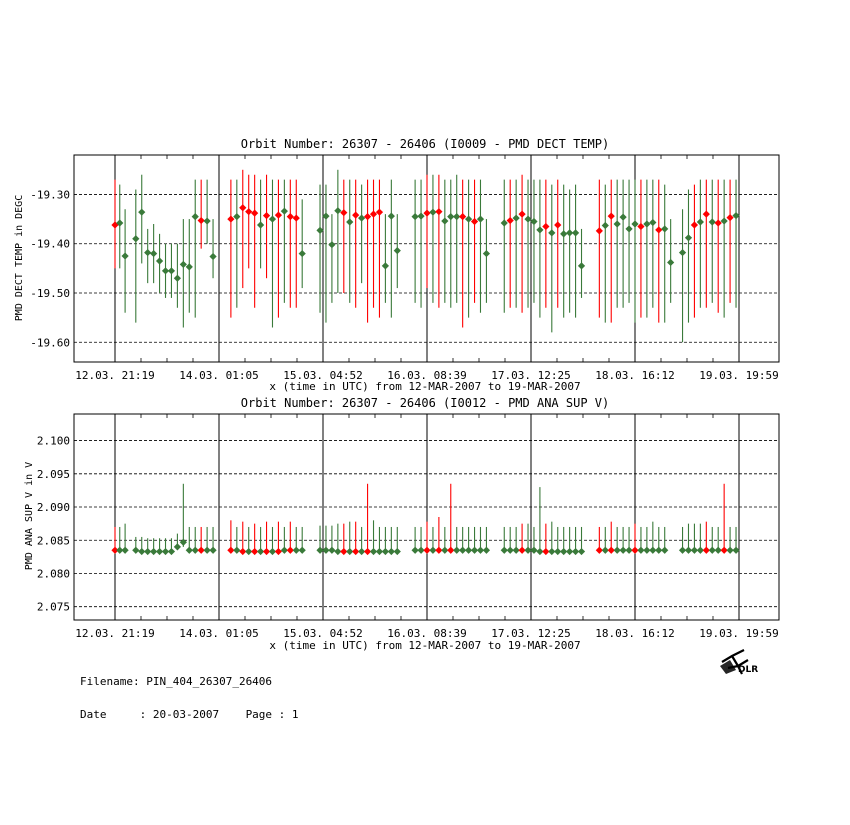 The image size is (850, 825). What do you see at coordinates (50, 293) in the screenshot?
I see `y-tick-label: -19.50` at bounding box center [50, 293].